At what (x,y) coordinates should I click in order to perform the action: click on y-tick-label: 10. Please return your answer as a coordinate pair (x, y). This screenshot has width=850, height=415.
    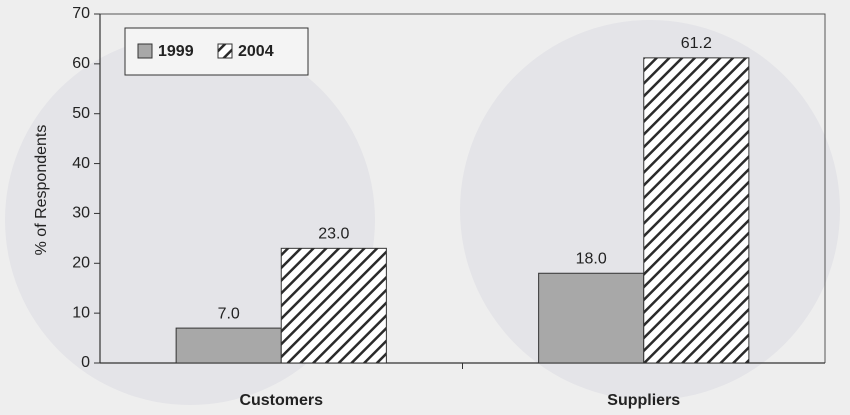
    Looking at the image, I should click on (81, 312).